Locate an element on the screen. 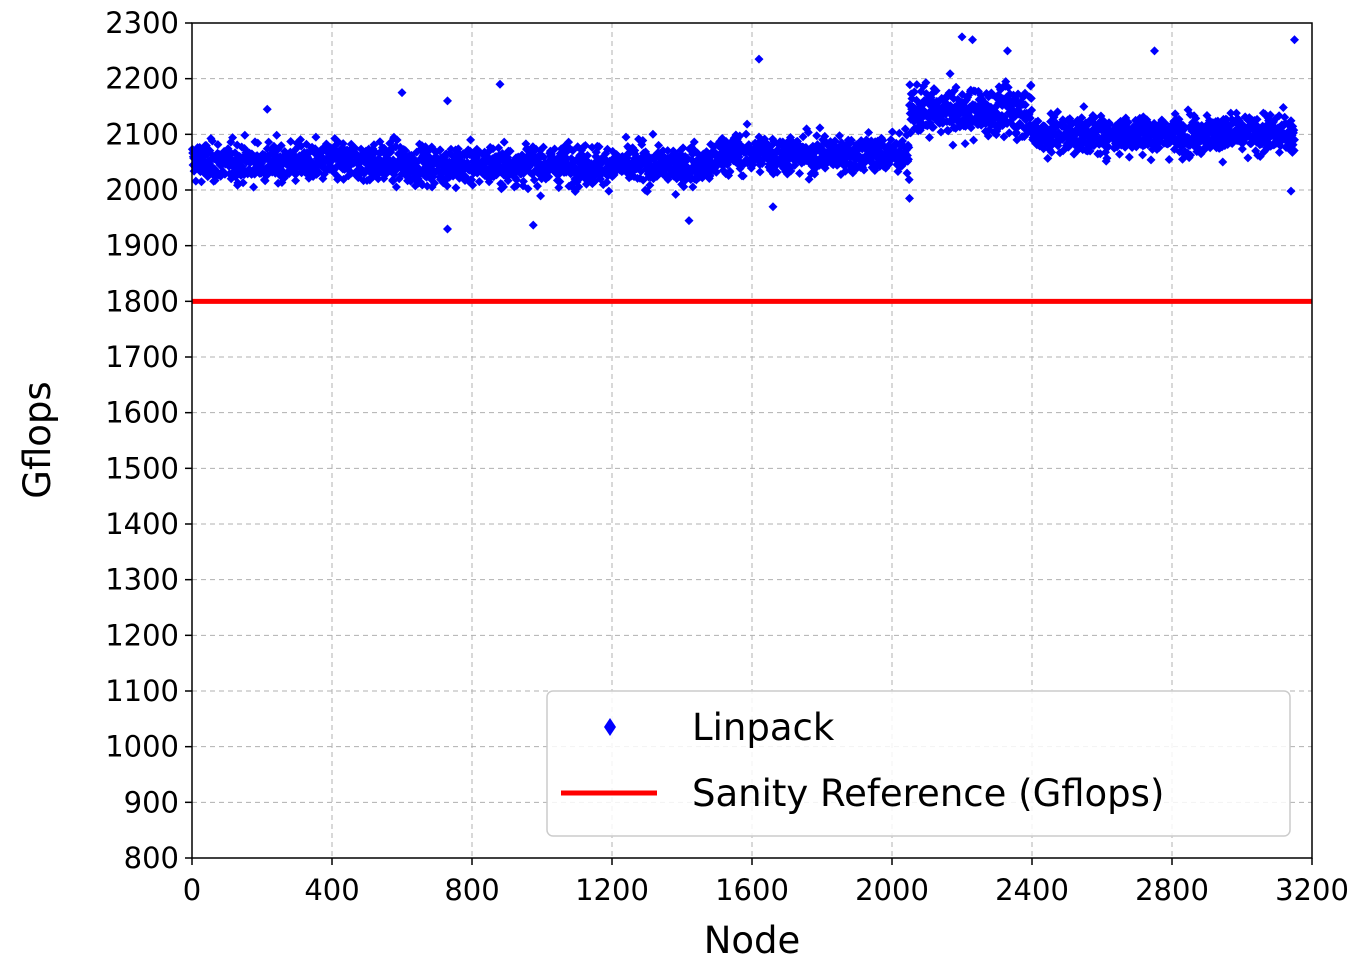 Image resolution: width=1367 pixels, height=958 pixels. x-tick-label: 2400 is located at coordinates (1032, 890).